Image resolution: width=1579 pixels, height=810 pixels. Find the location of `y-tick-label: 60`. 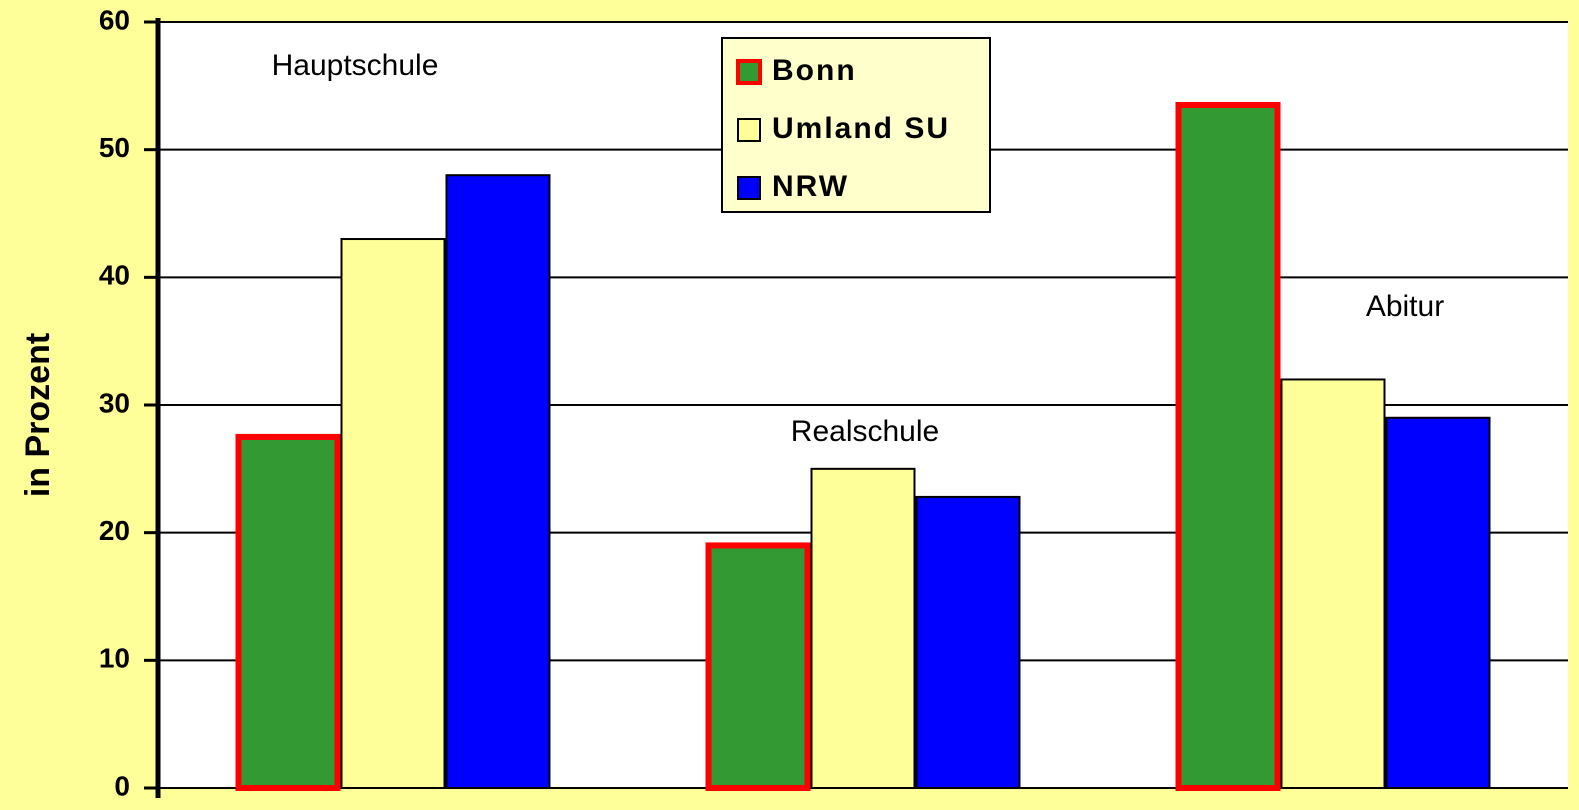

y-tick-label: 60 is located at coordinates (114, 19).